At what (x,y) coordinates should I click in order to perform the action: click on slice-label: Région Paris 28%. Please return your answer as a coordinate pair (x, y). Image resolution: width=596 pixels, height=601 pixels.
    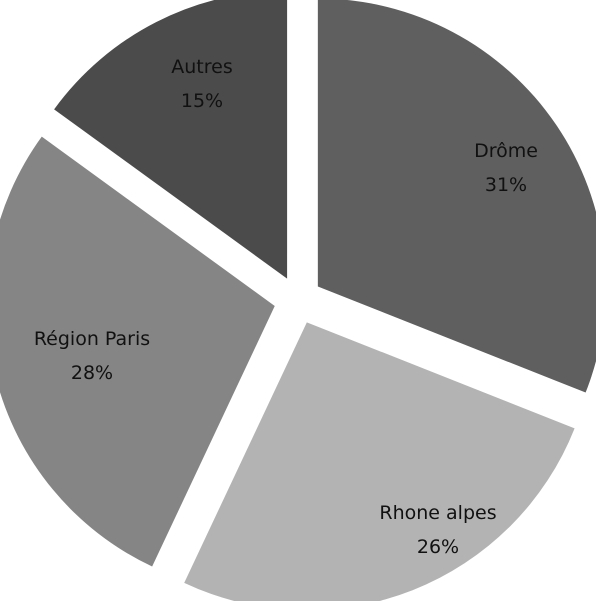
    Looking at the image, I should click on (92, 356).